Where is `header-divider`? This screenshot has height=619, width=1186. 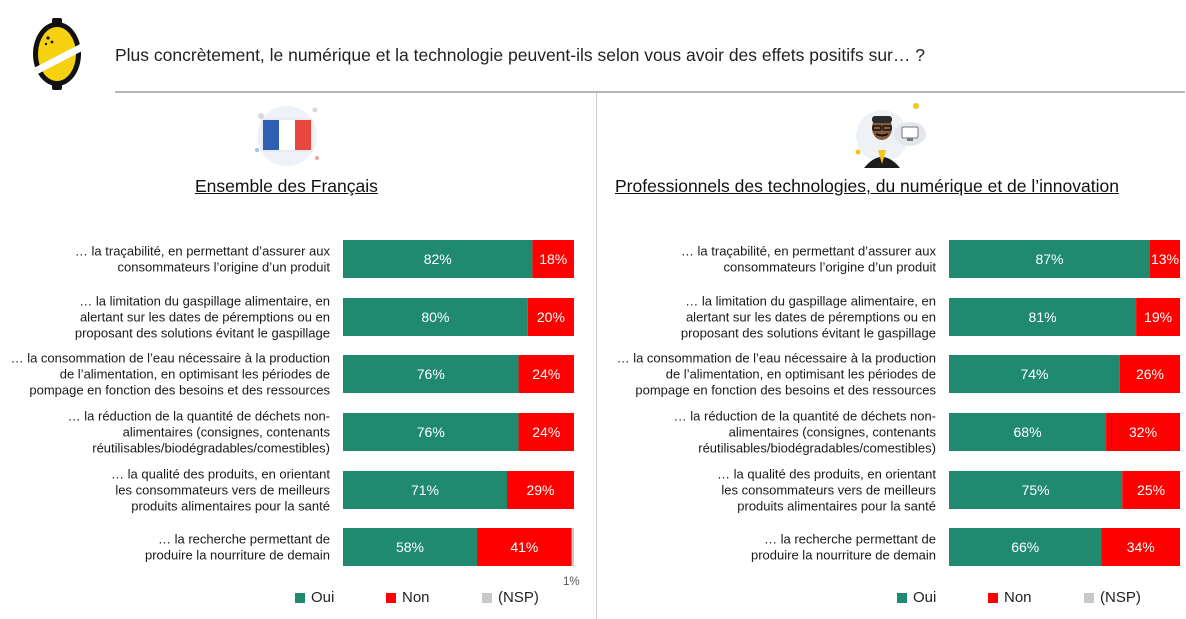 header-divider is located at coordinates (650, 92).